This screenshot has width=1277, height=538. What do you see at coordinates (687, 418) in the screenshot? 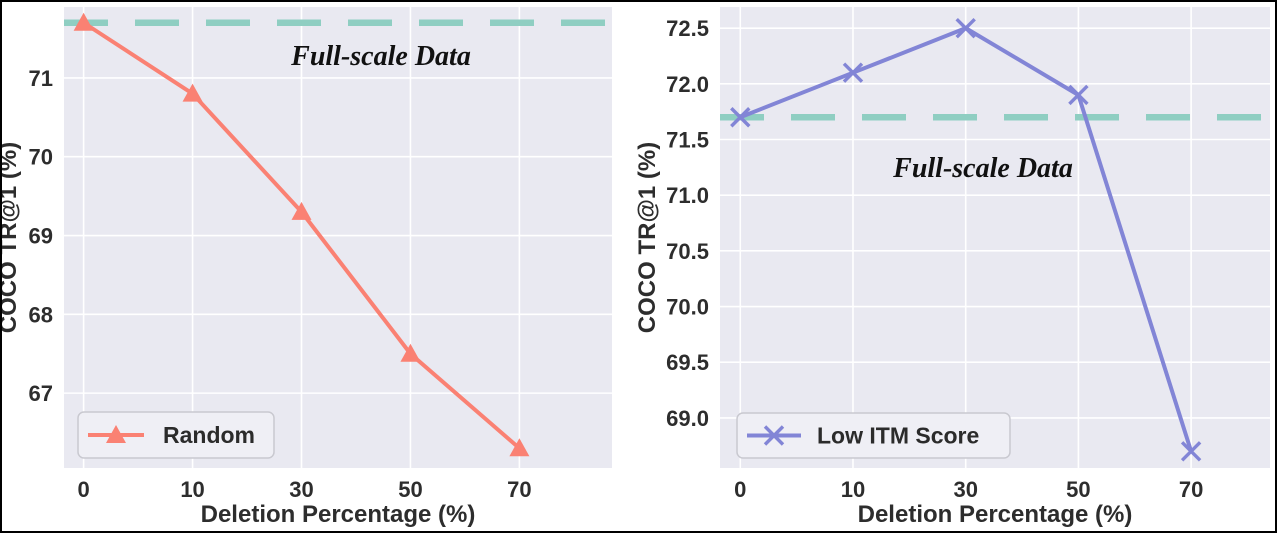
I see `y-tick-label: 69.0` at bounding box center [687, 418].